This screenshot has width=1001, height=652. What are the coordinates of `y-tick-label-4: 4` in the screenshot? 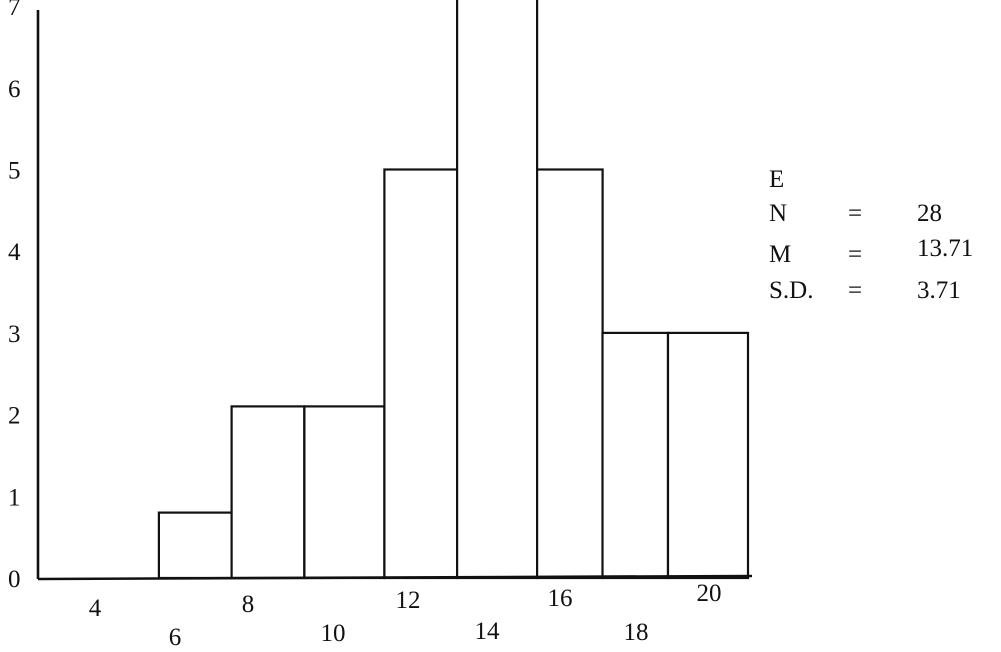 It's located at (14, 252).